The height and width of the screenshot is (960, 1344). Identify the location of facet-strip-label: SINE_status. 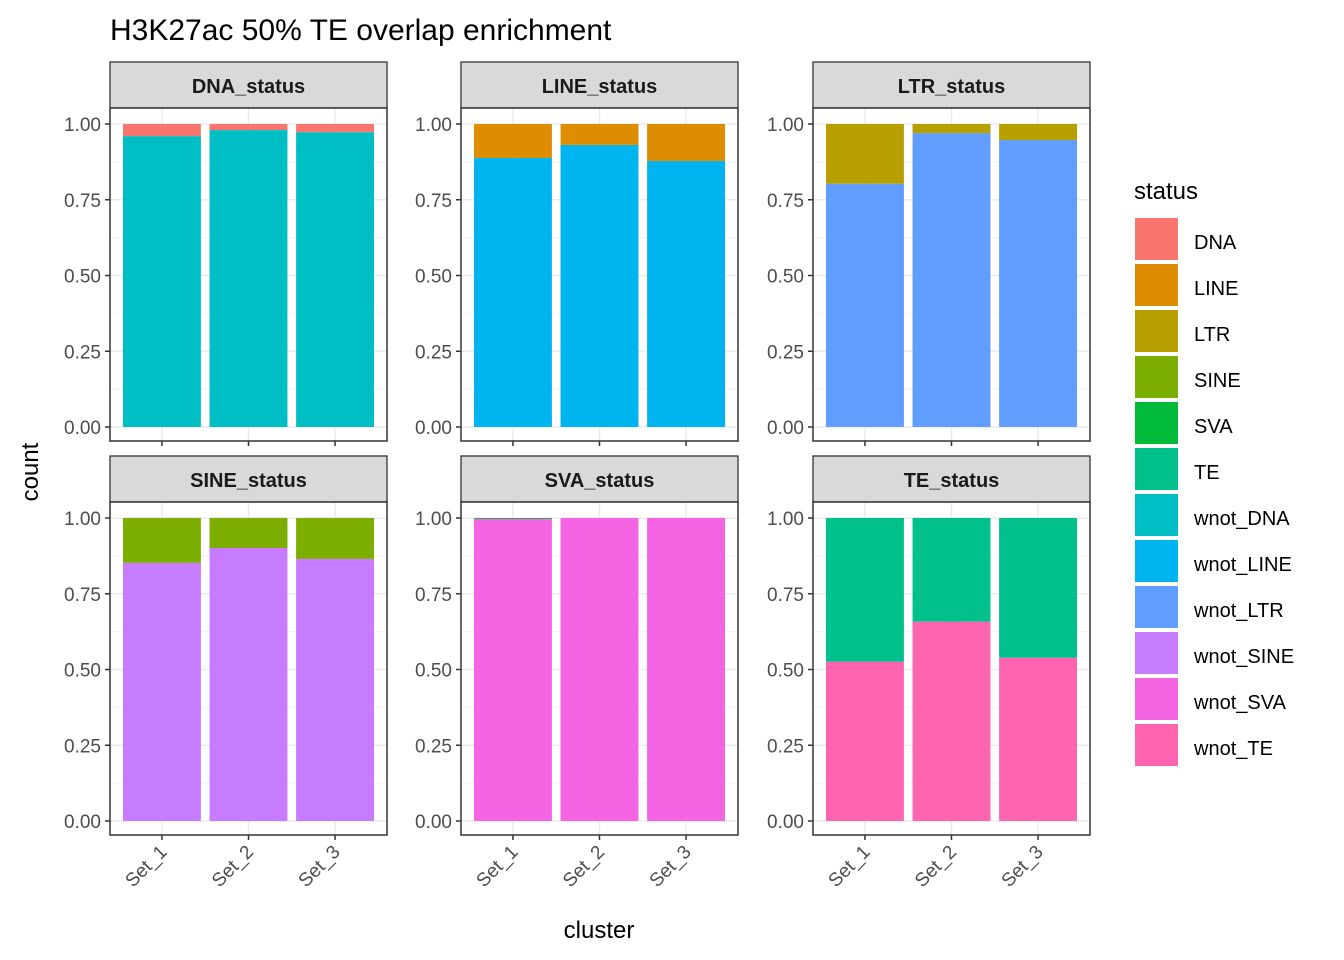
(248, 481).